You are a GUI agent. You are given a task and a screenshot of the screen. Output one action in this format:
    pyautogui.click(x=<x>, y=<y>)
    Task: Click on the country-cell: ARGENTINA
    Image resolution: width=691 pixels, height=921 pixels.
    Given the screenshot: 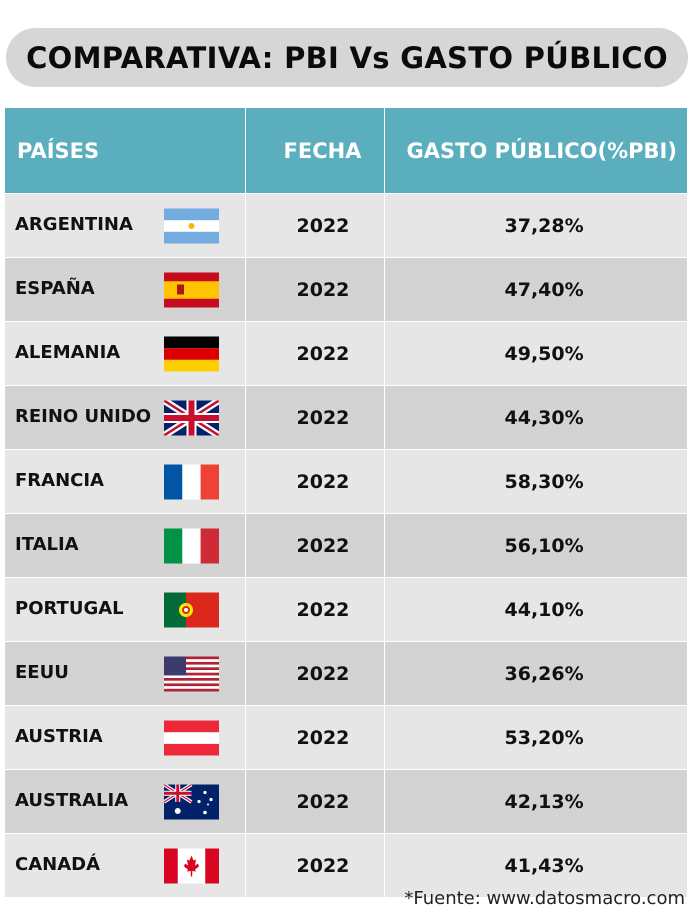 What is the action you would take?
    pyautogui.click(x=125, y=225)
    